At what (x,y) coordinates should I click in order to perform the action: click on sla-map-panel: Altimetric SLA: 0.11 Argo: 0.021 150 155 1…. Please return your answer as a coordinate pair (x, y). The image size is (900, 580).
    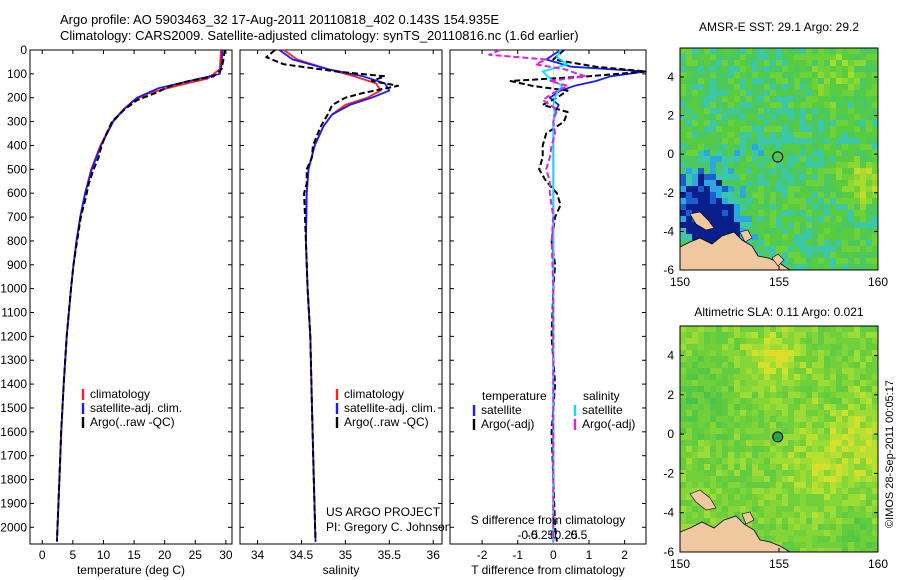
    Looking at the image, I should click on (775, 438).